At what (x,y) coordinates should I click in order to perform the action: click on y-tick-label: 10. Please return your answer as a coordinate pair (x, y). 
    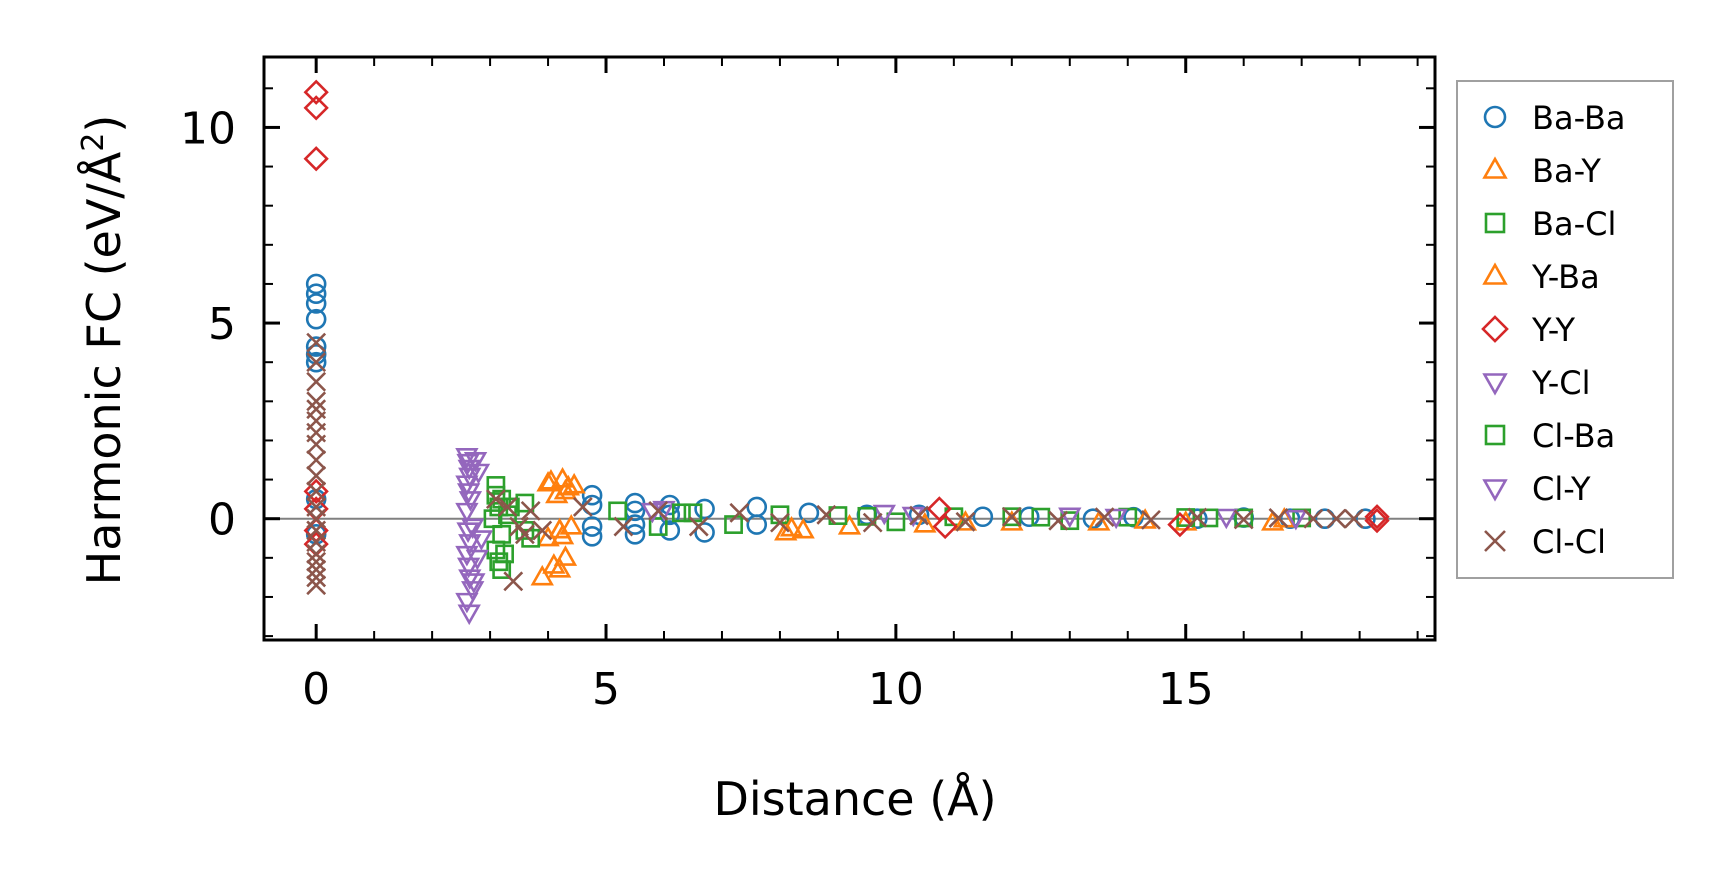
    Looking at the image, I should click on (208, 128).